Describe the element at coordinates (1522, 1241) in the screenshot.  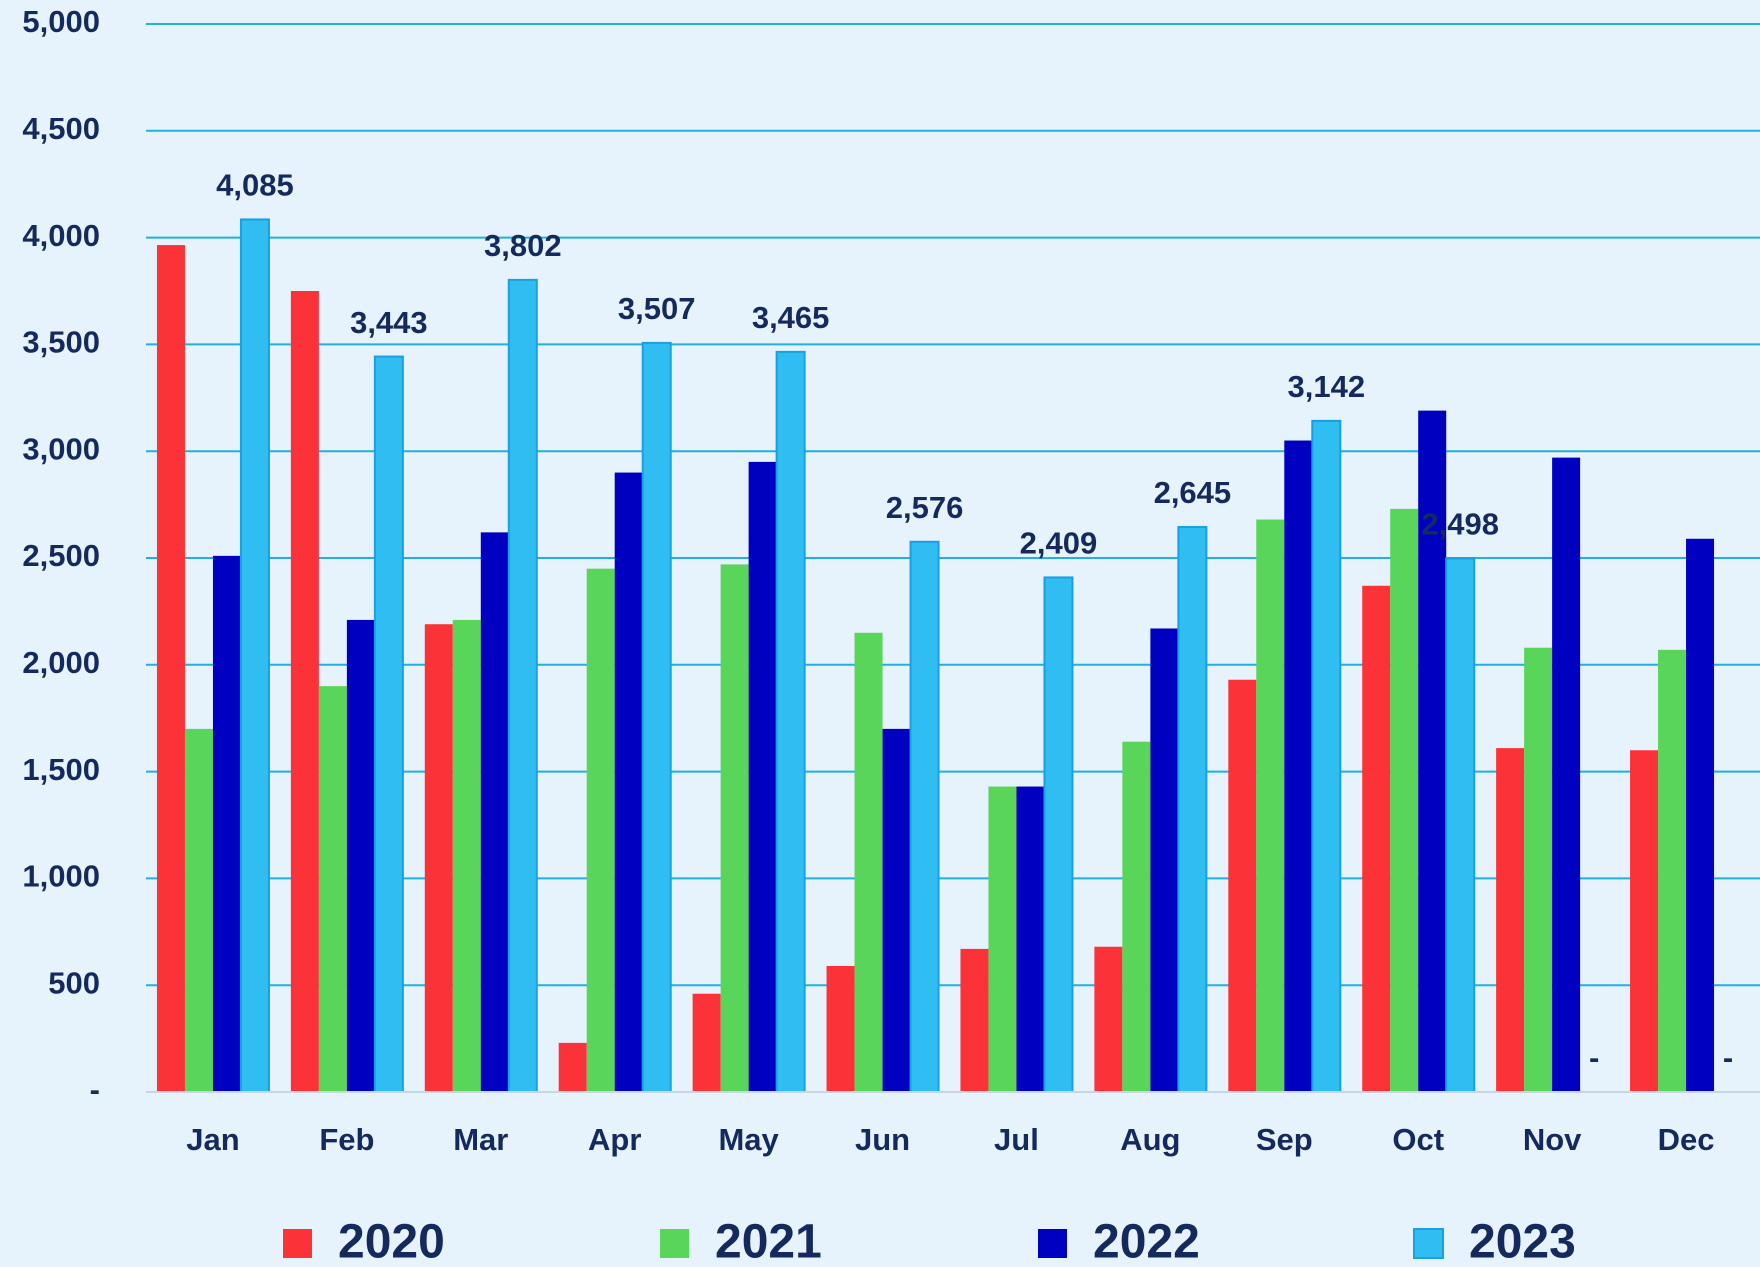
I see `legend-label: 2023` at that location.